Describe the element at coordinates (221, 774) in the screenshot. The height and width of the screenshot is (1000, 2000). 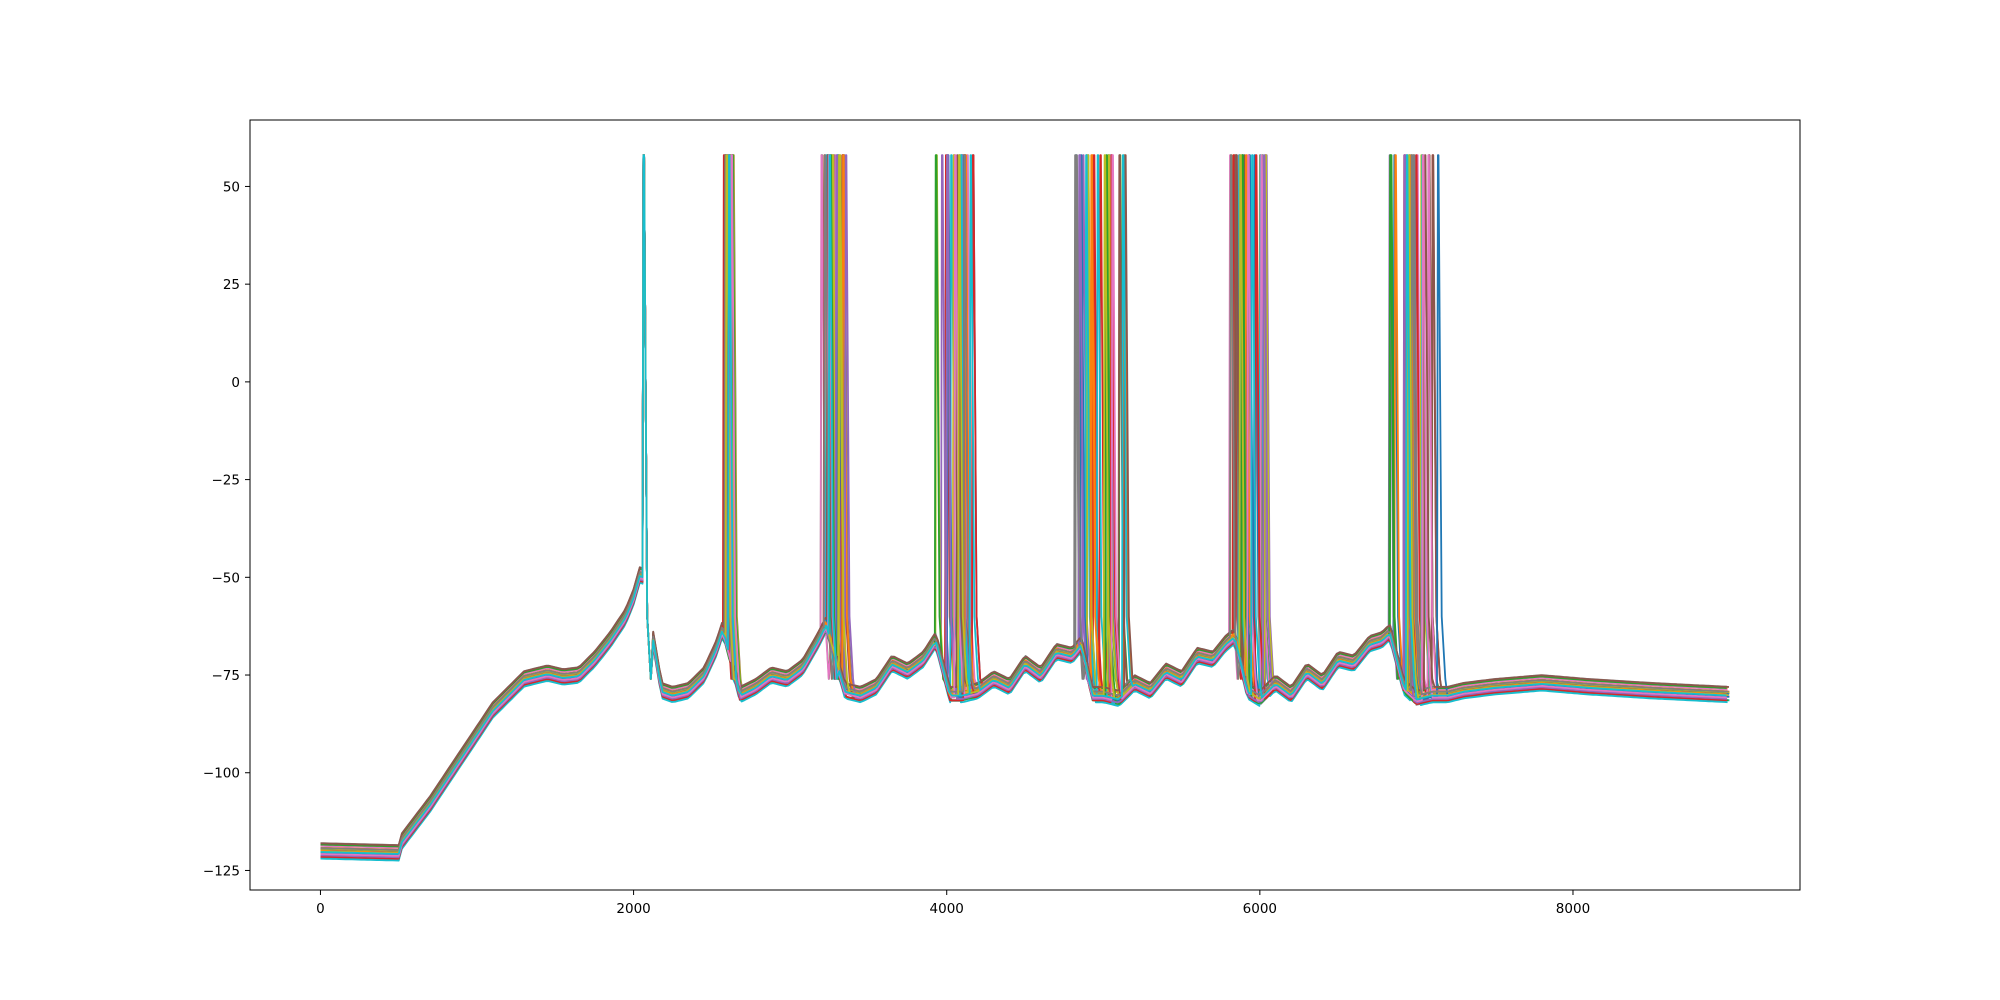
I see `y-tick-label: −100` at that location.